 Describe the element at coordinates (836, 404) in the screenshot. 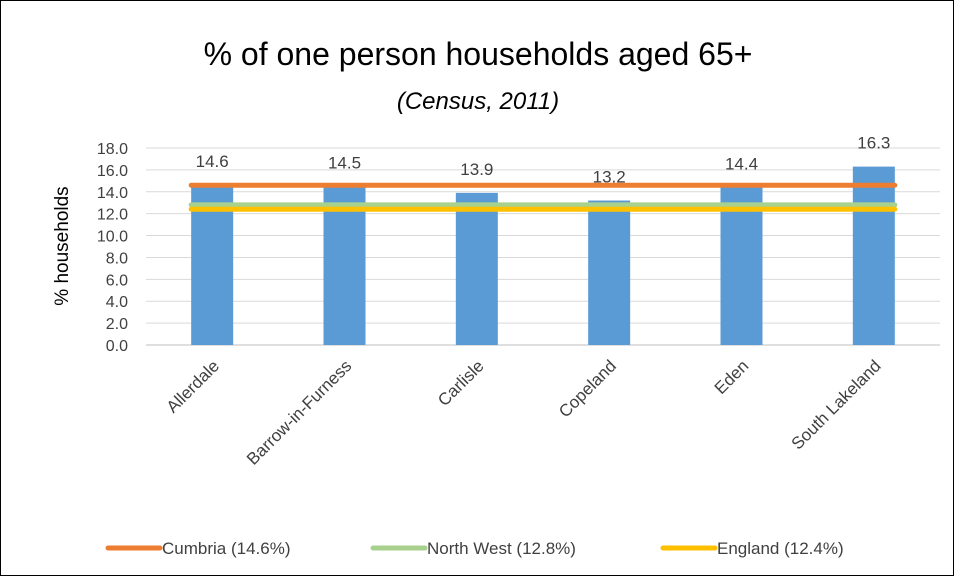

I see `x-tick-label: South Lakeland` at that location.